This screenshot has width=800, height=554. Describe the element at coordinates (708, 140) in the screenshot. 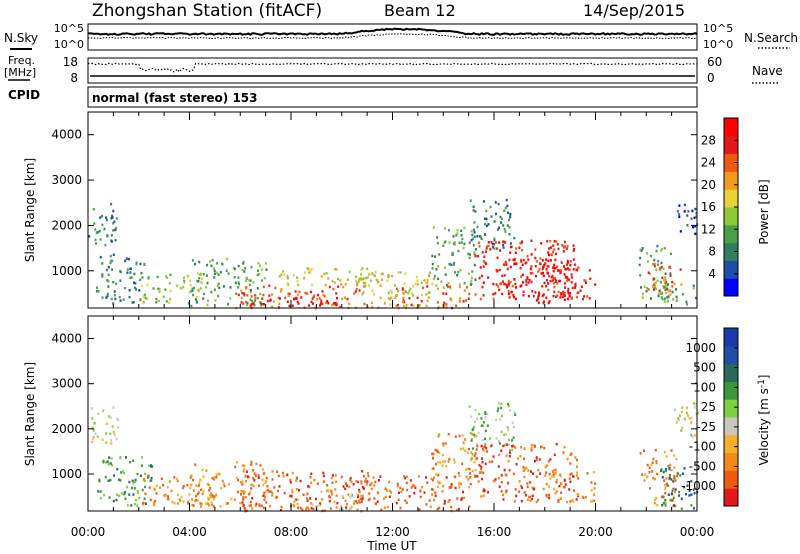

I see `power-colorbar-label-0: 28` at that location.